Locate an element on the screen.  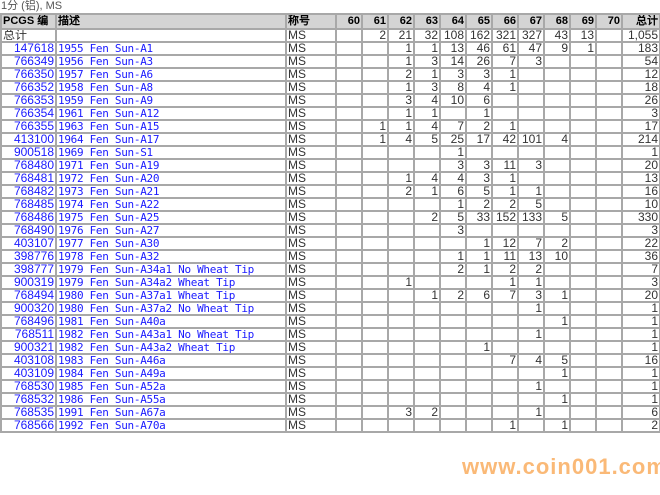
header-grade-63: 63 is located at coordinates (427, 21).